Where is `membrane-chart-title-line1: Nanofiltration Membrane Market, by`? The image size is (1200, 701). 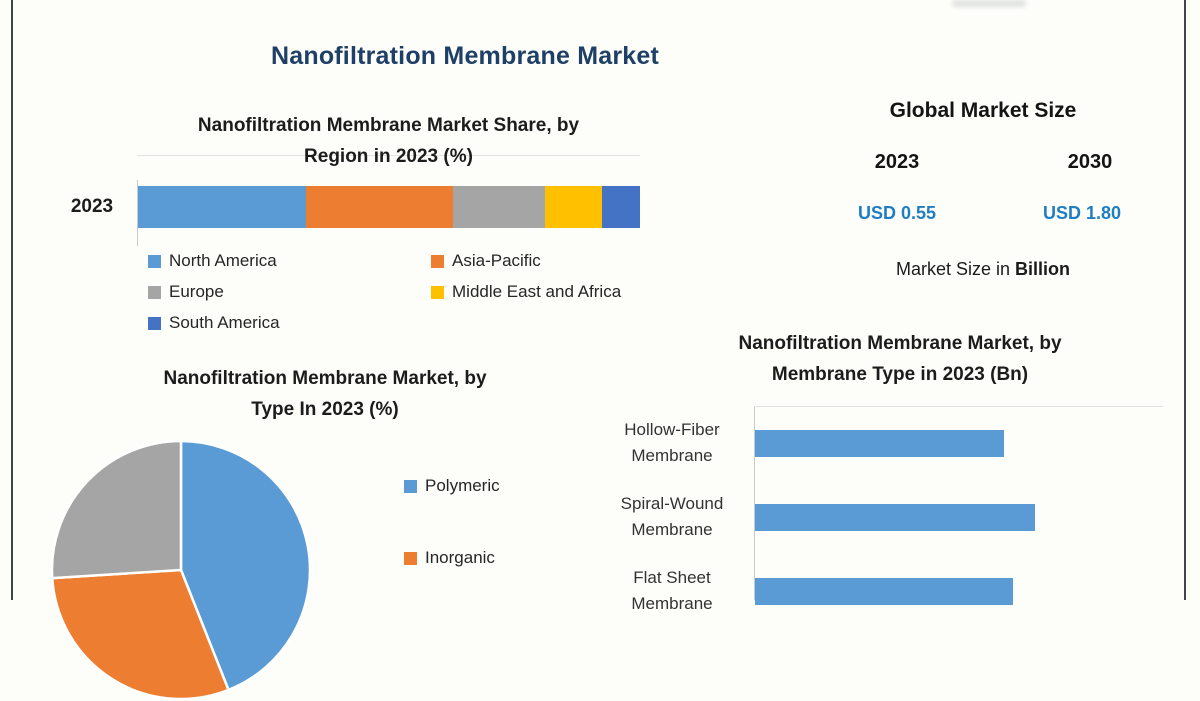
membrane-chart-title-line1: Nanofiltration Membrane Market, by is located at coordinates (900, 343).